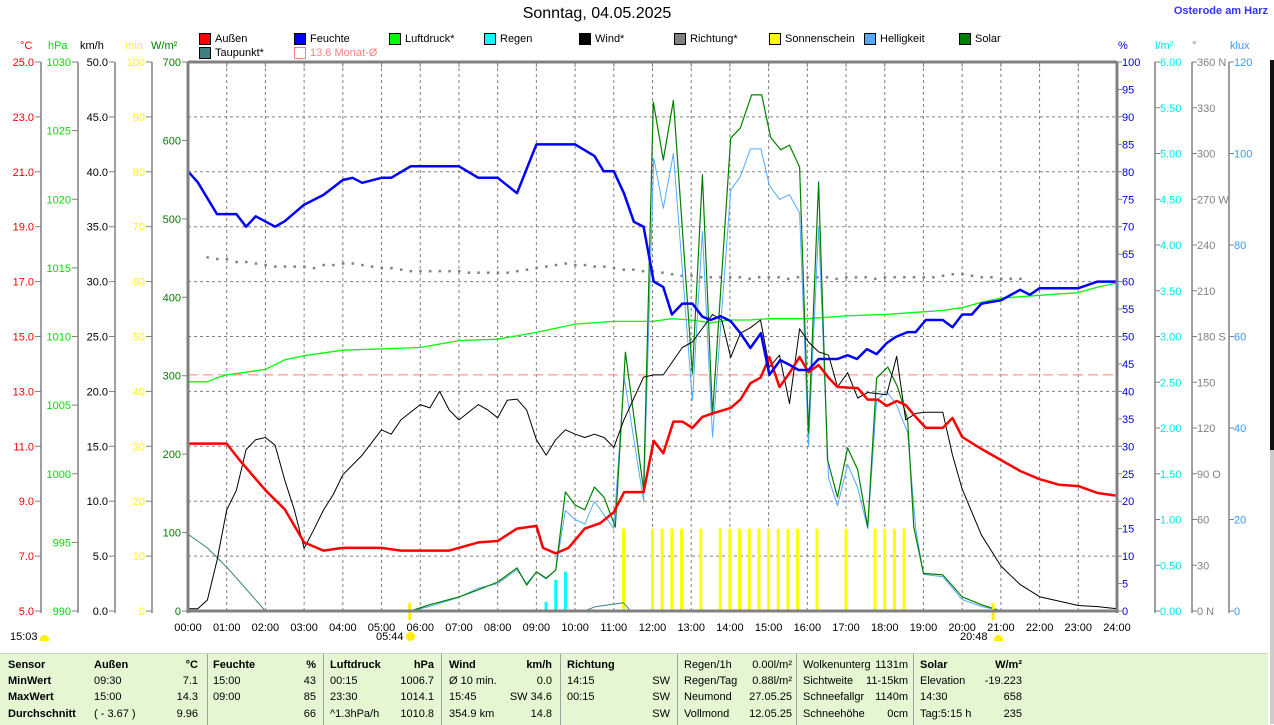  Describe the element at coordinates (62, 612) in the screenshot. I see `press-tick-label: 990` at that location.